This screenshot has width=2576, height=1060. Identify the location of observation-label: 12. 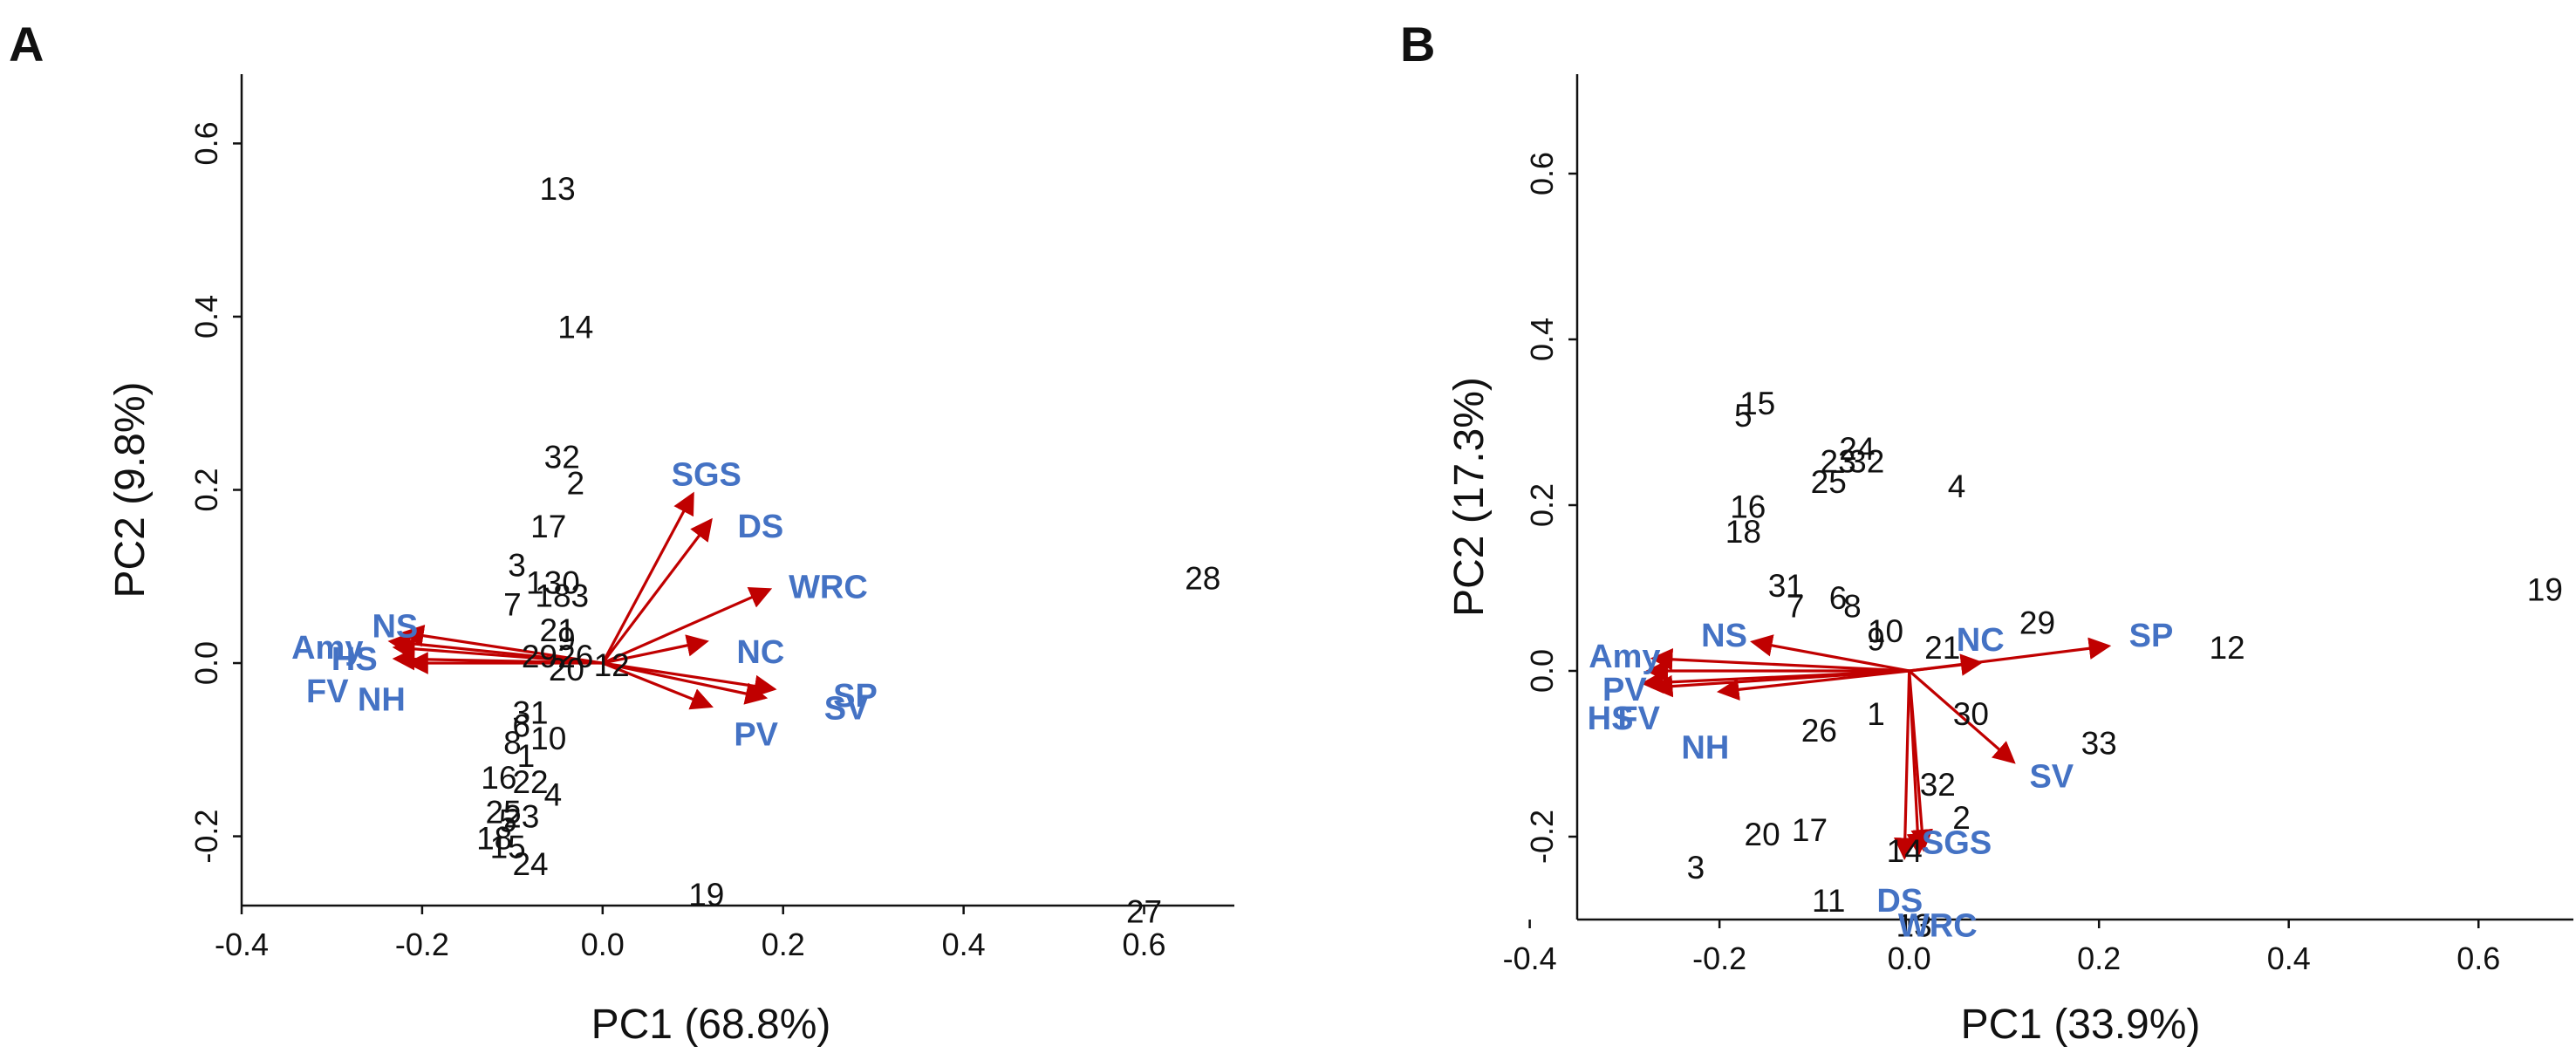
(2227, 648).